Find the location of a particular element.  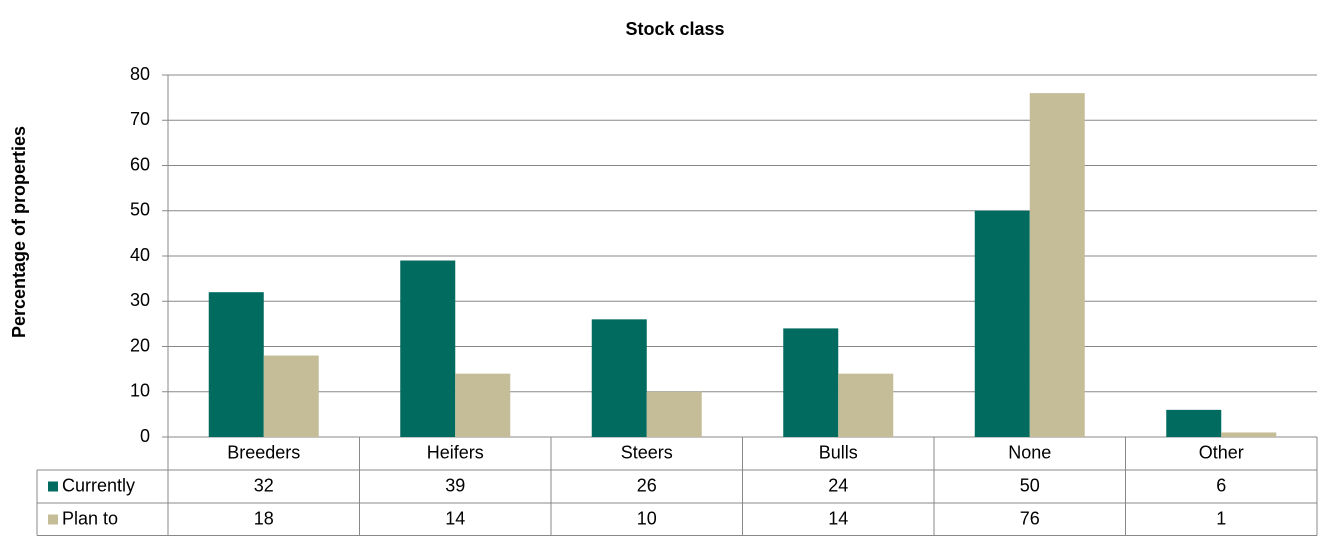

x-tick-label: None is located at coordinates (1029, 452).